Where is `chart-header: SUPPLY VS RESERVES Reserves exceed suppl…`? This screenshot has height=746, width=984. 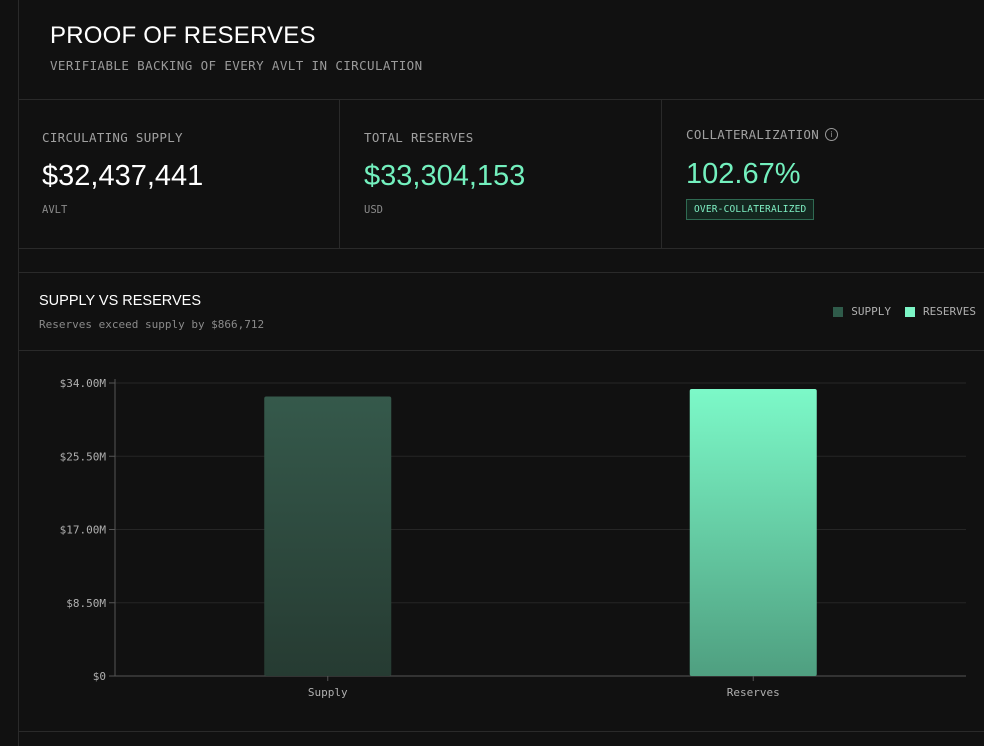 chart-header: SUPPLY VS RESERVES Reserves exceed suppl… is located at coordinates (501, 312).